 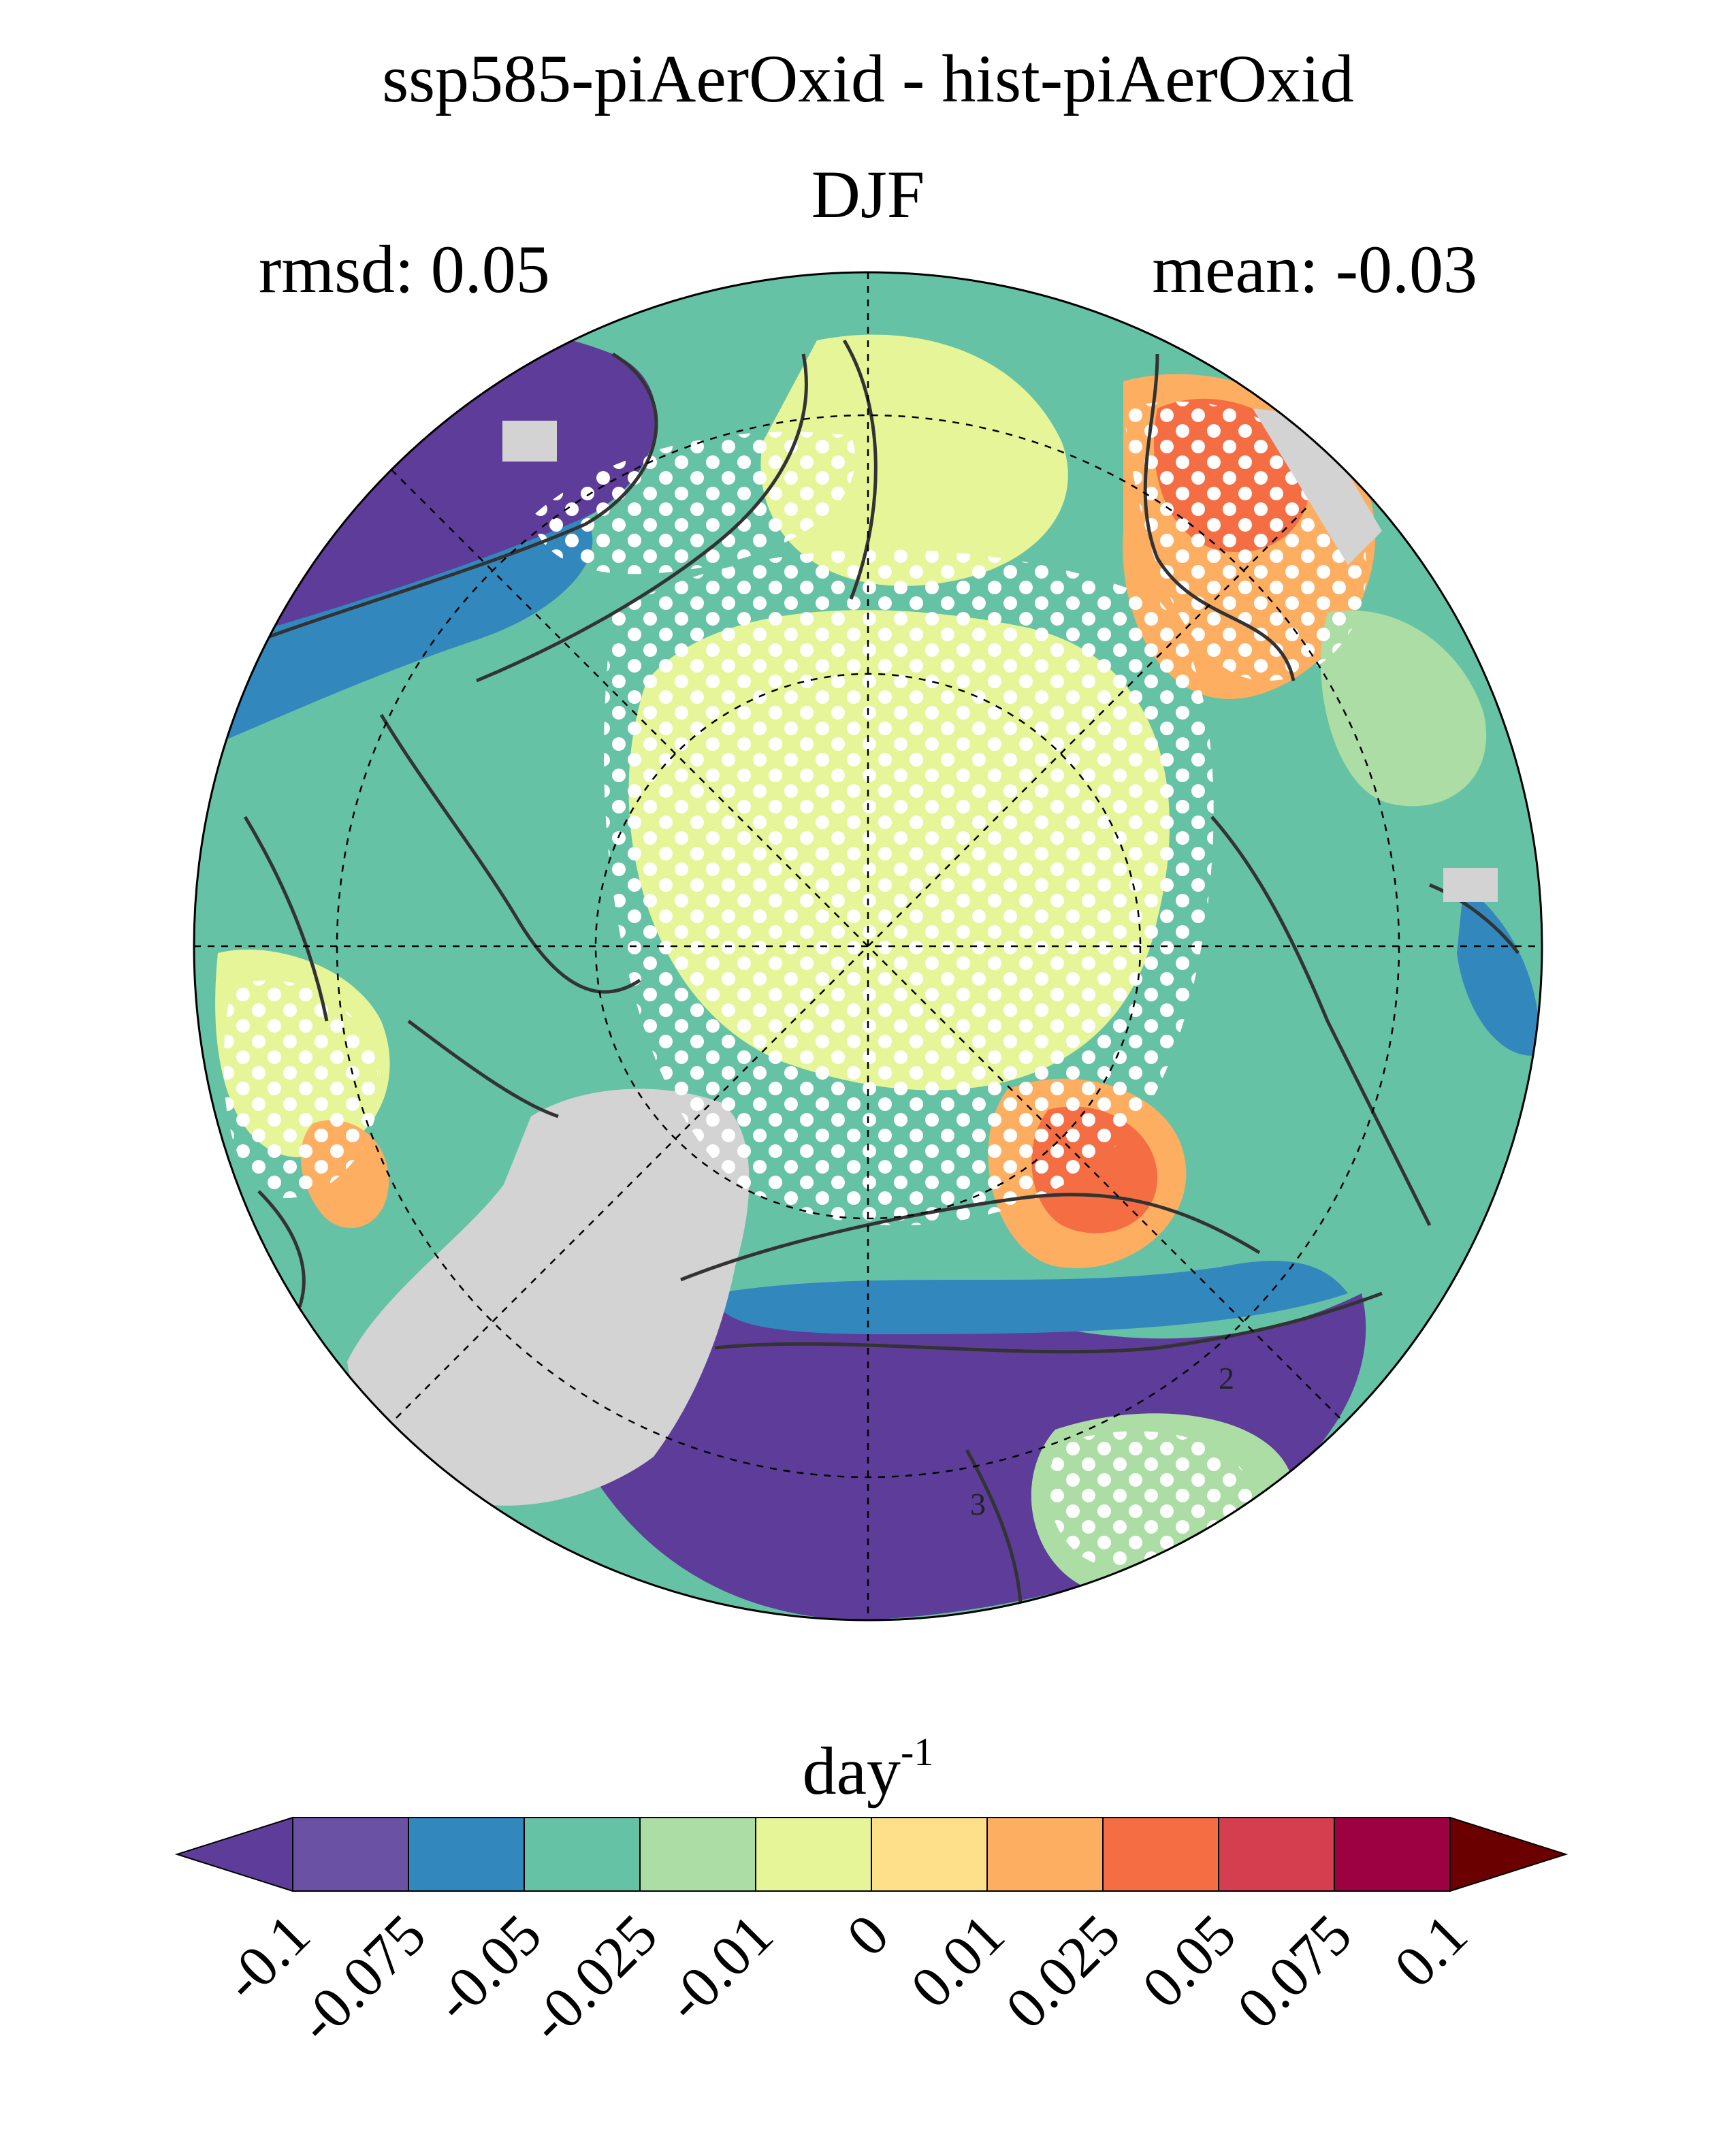 I want to click on colorbar-tick-label: 0.01, so click(x=957, y=1961).